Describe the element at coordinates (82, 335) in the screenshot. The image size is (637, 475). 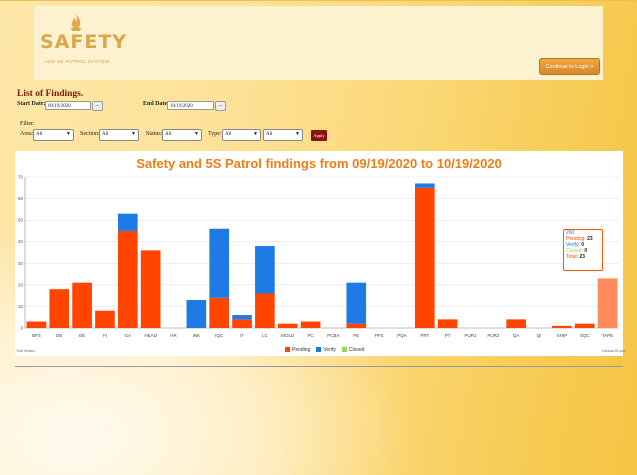
I see `x-tick-label: EE` at that location.